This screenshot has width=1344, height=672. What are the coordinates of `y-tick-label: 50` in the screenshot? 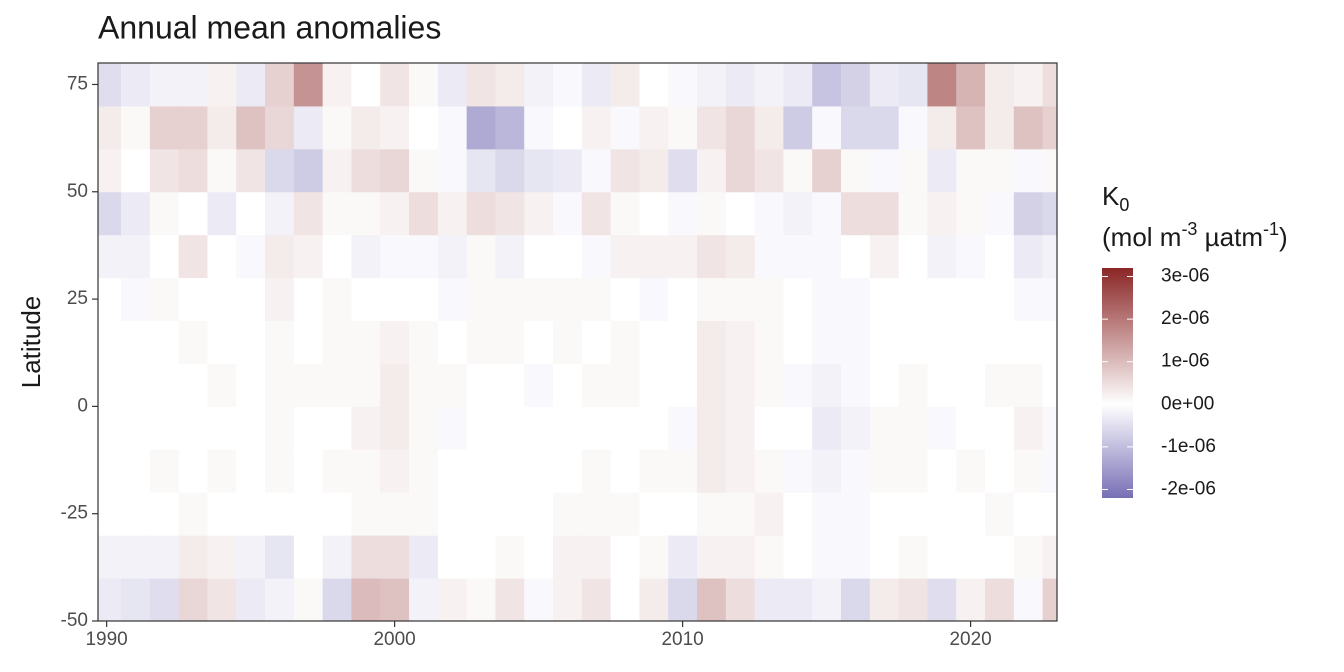 It's located at (77, 191).